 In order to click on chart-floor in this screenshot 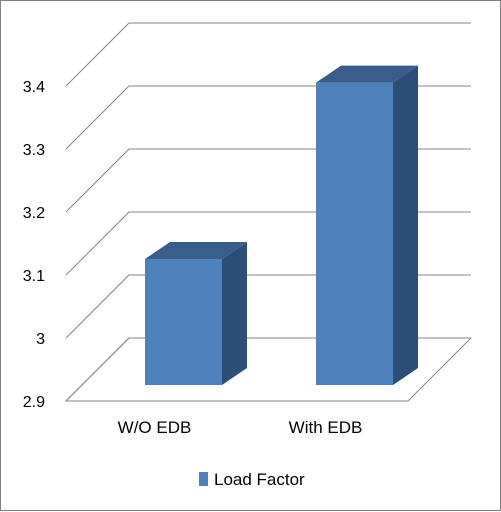, I will do `click(268, 369)`.